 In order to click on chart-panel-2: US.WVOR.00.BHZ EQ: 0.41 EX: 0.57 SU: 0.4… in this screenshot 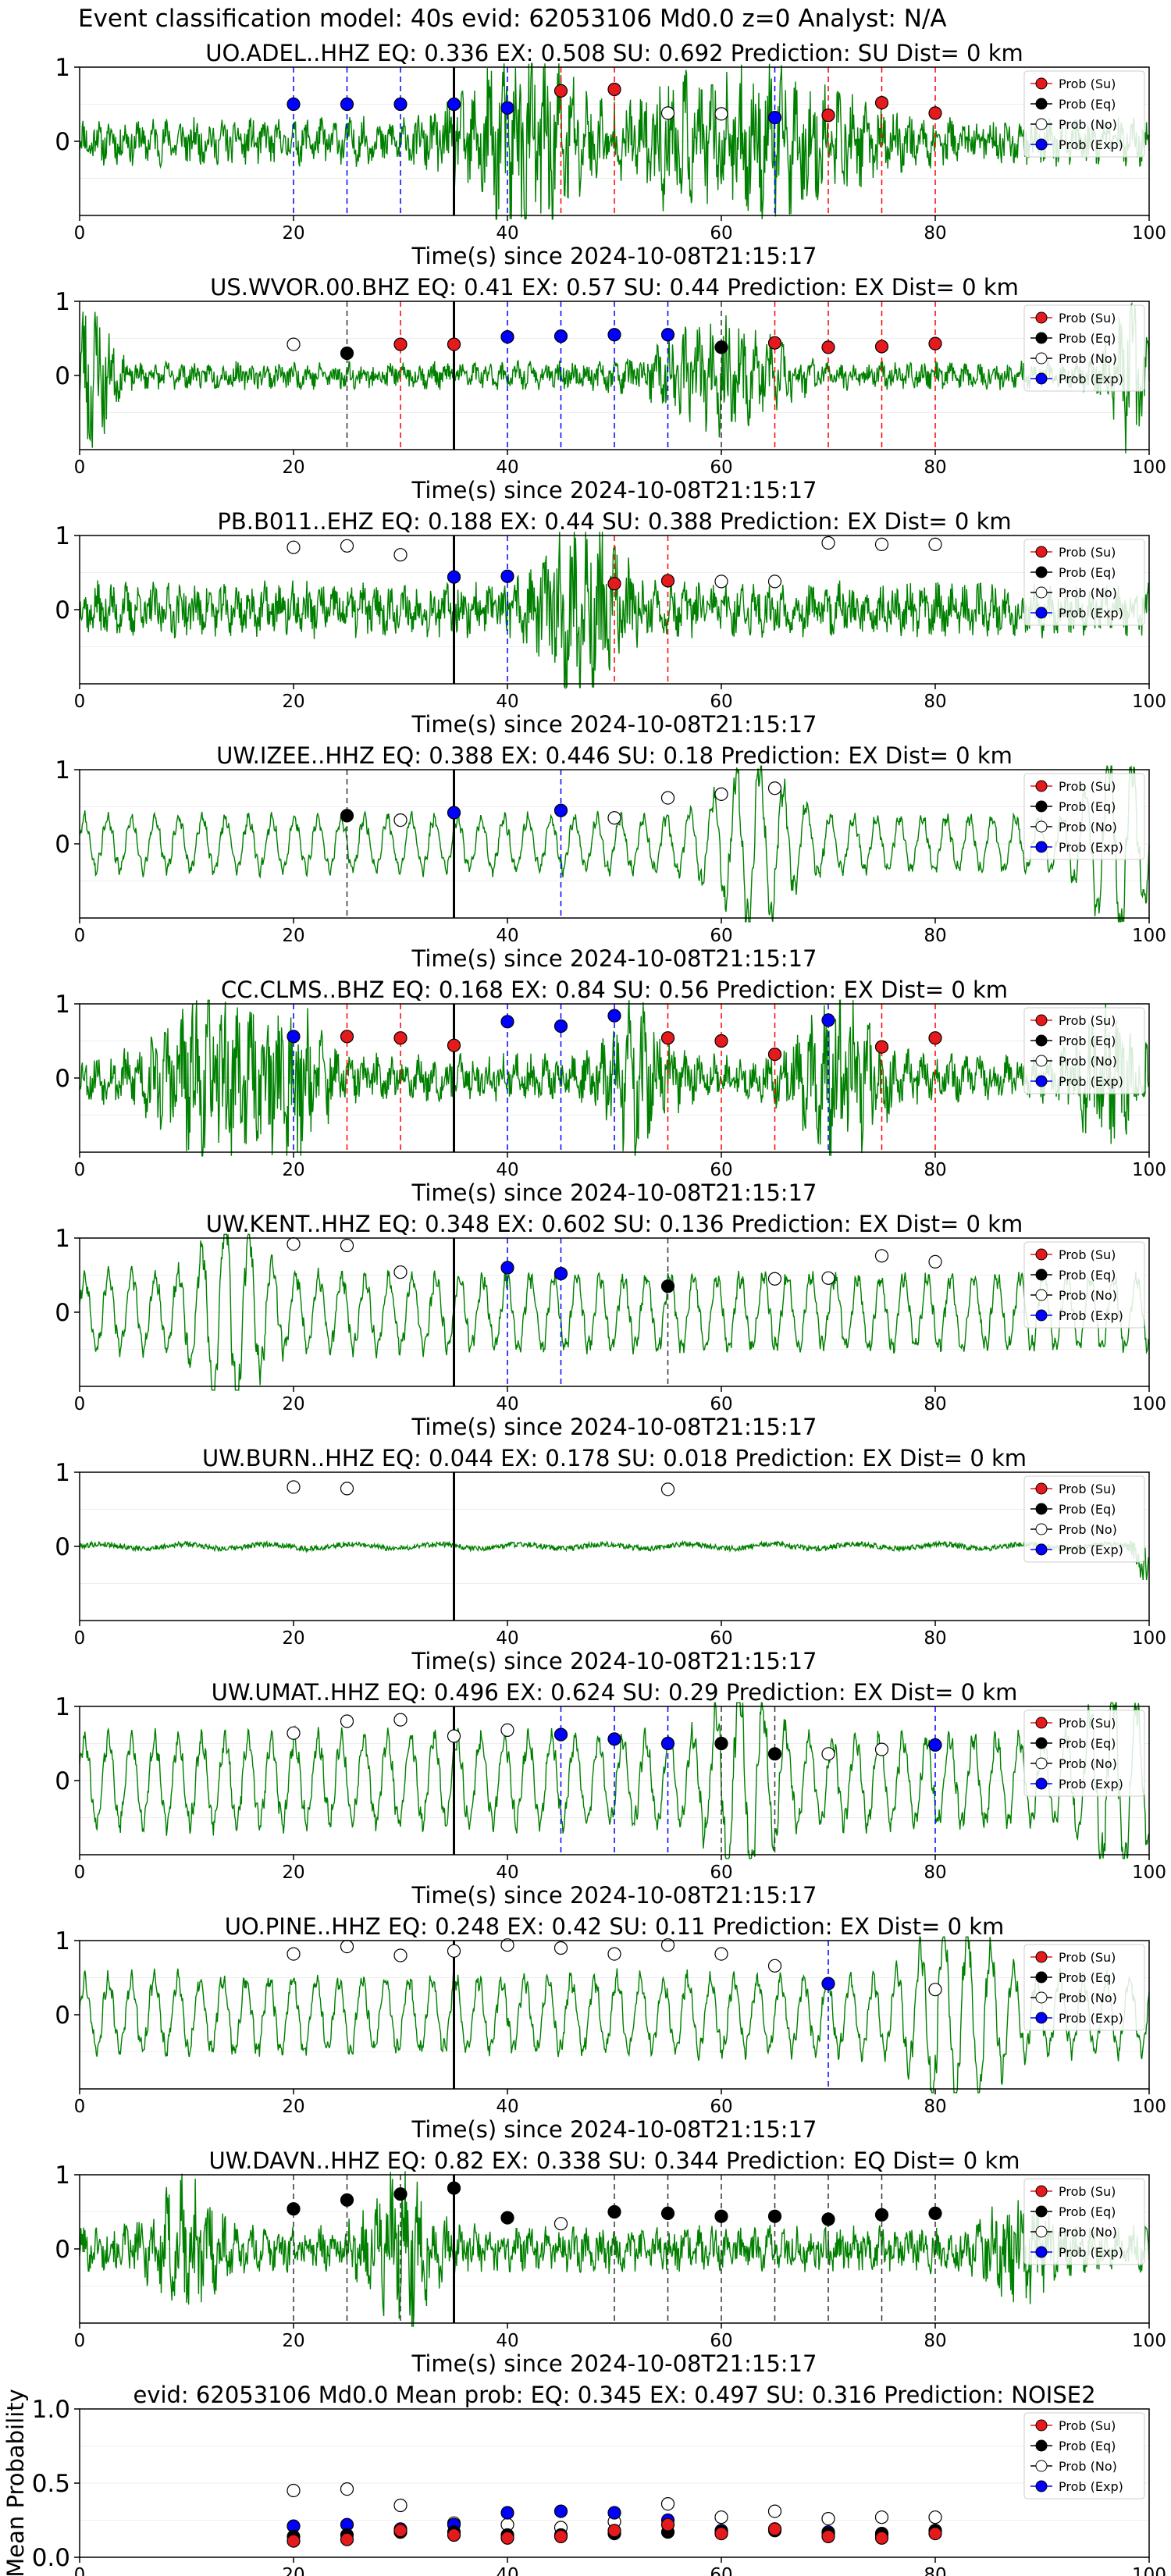, I will do `click(610, 388)`.